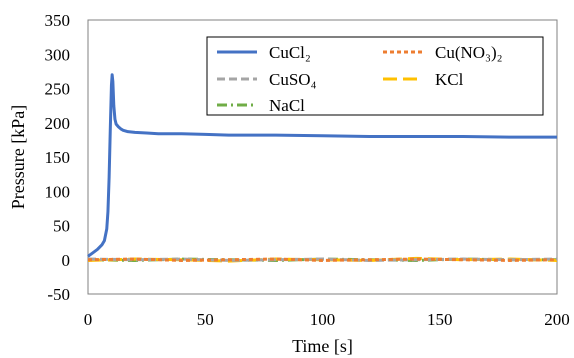  What do you see at coordinates (58, 89) in the screenshot?
I see `y-tick-label: 250` at bounding box center [58, 89].